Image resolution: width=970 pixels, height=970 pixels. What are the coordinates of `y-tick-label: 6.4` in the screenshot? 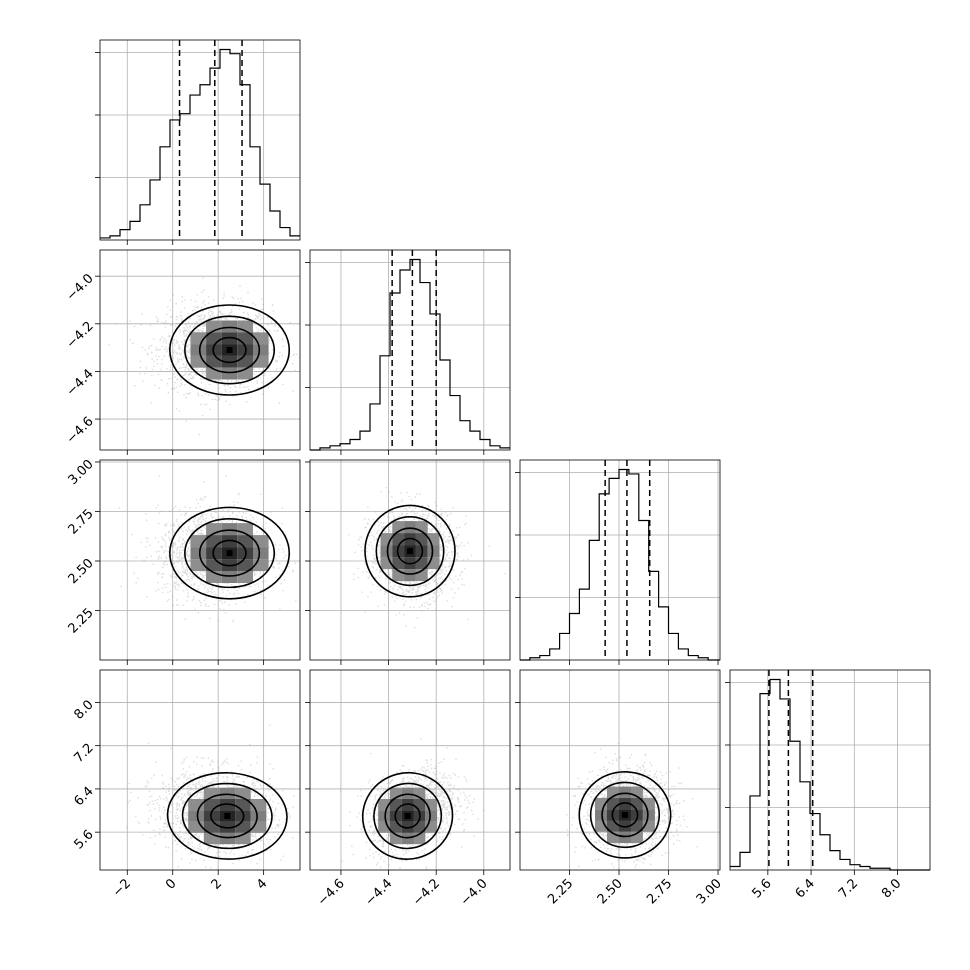 It's located at (83, 796).